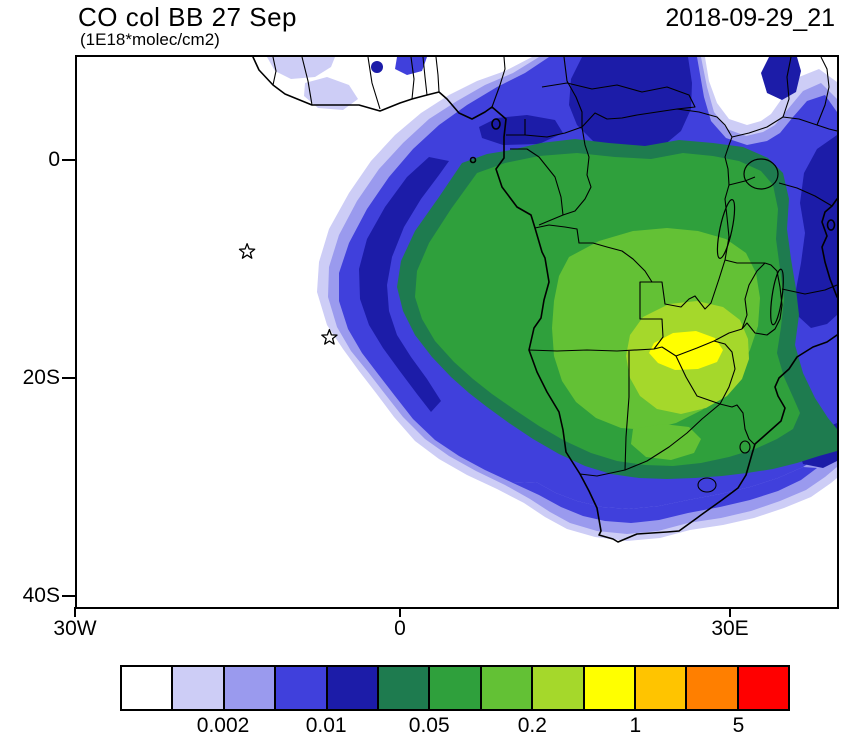 This screenshot has width=850, height=750. Describe the element at coordinates (666, 442) in the screenshot. I see `contour-fill-level7-tongue` at that location.